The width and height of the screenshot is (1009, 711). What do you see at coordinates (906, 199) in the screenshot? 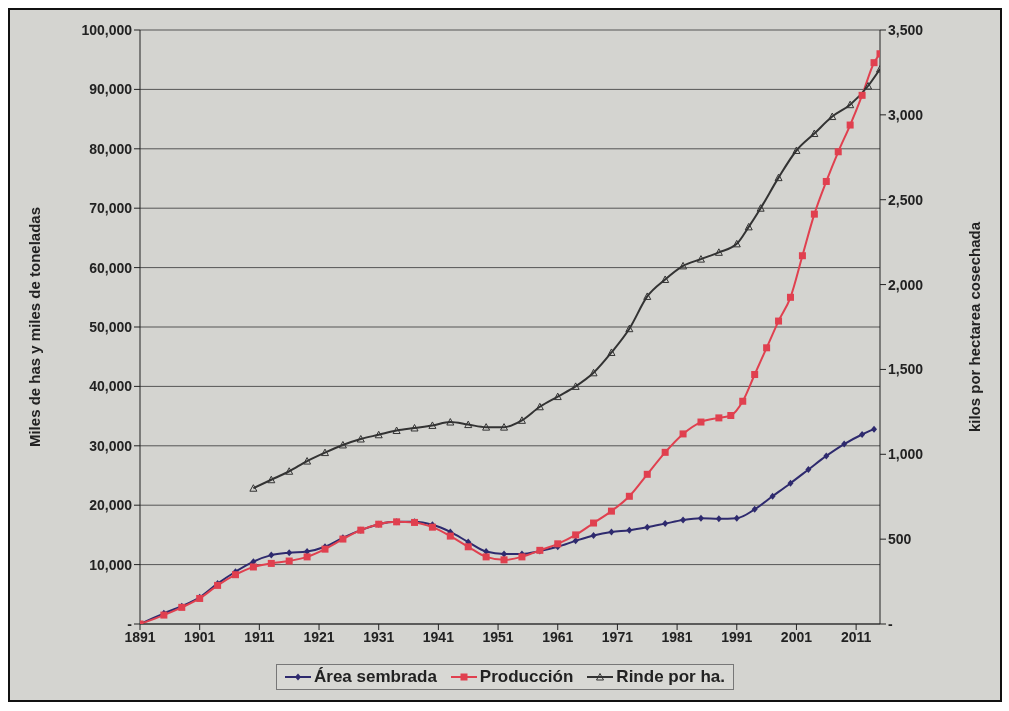
I see `y2-tick-label: 2,500` at bounding box center [906, 199].